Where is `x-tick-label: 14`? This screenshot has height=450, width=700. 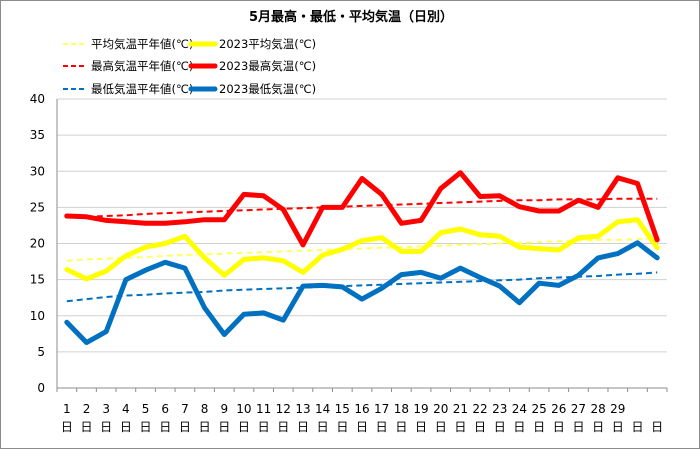
x-tick-label: 14 is located at coordinates (322, 409).